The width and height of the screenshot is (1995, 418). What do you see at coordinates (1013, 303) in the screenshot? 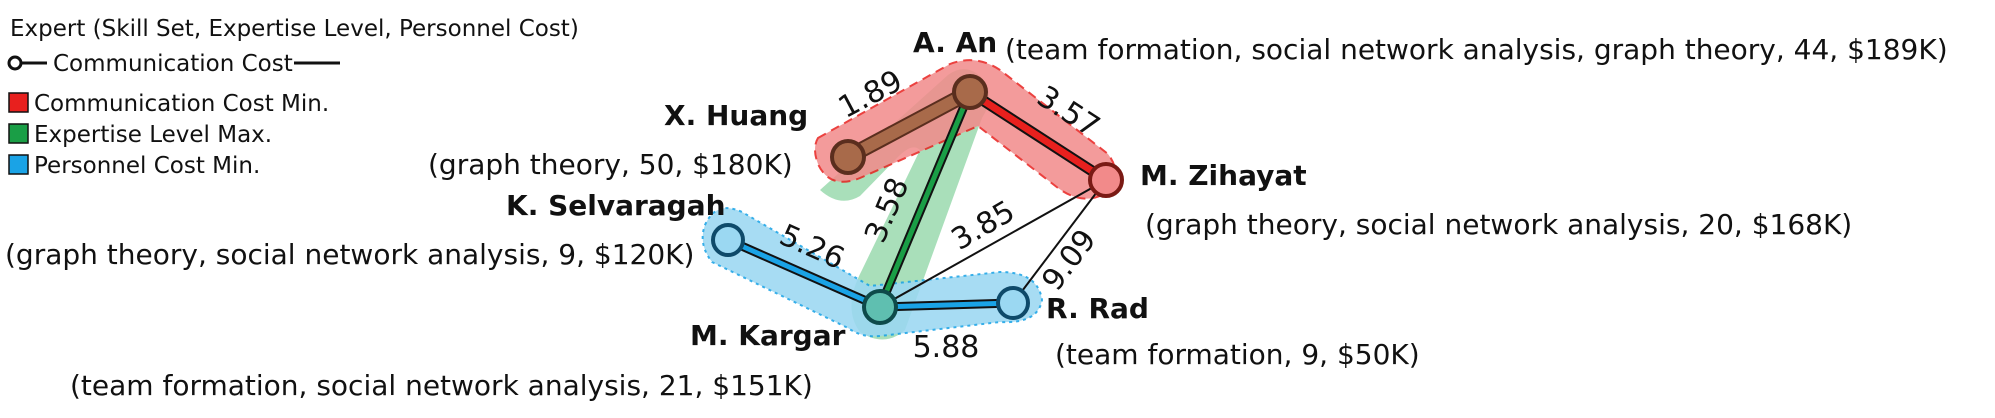
I see `node-rad` at bounding box center [1013, 303].